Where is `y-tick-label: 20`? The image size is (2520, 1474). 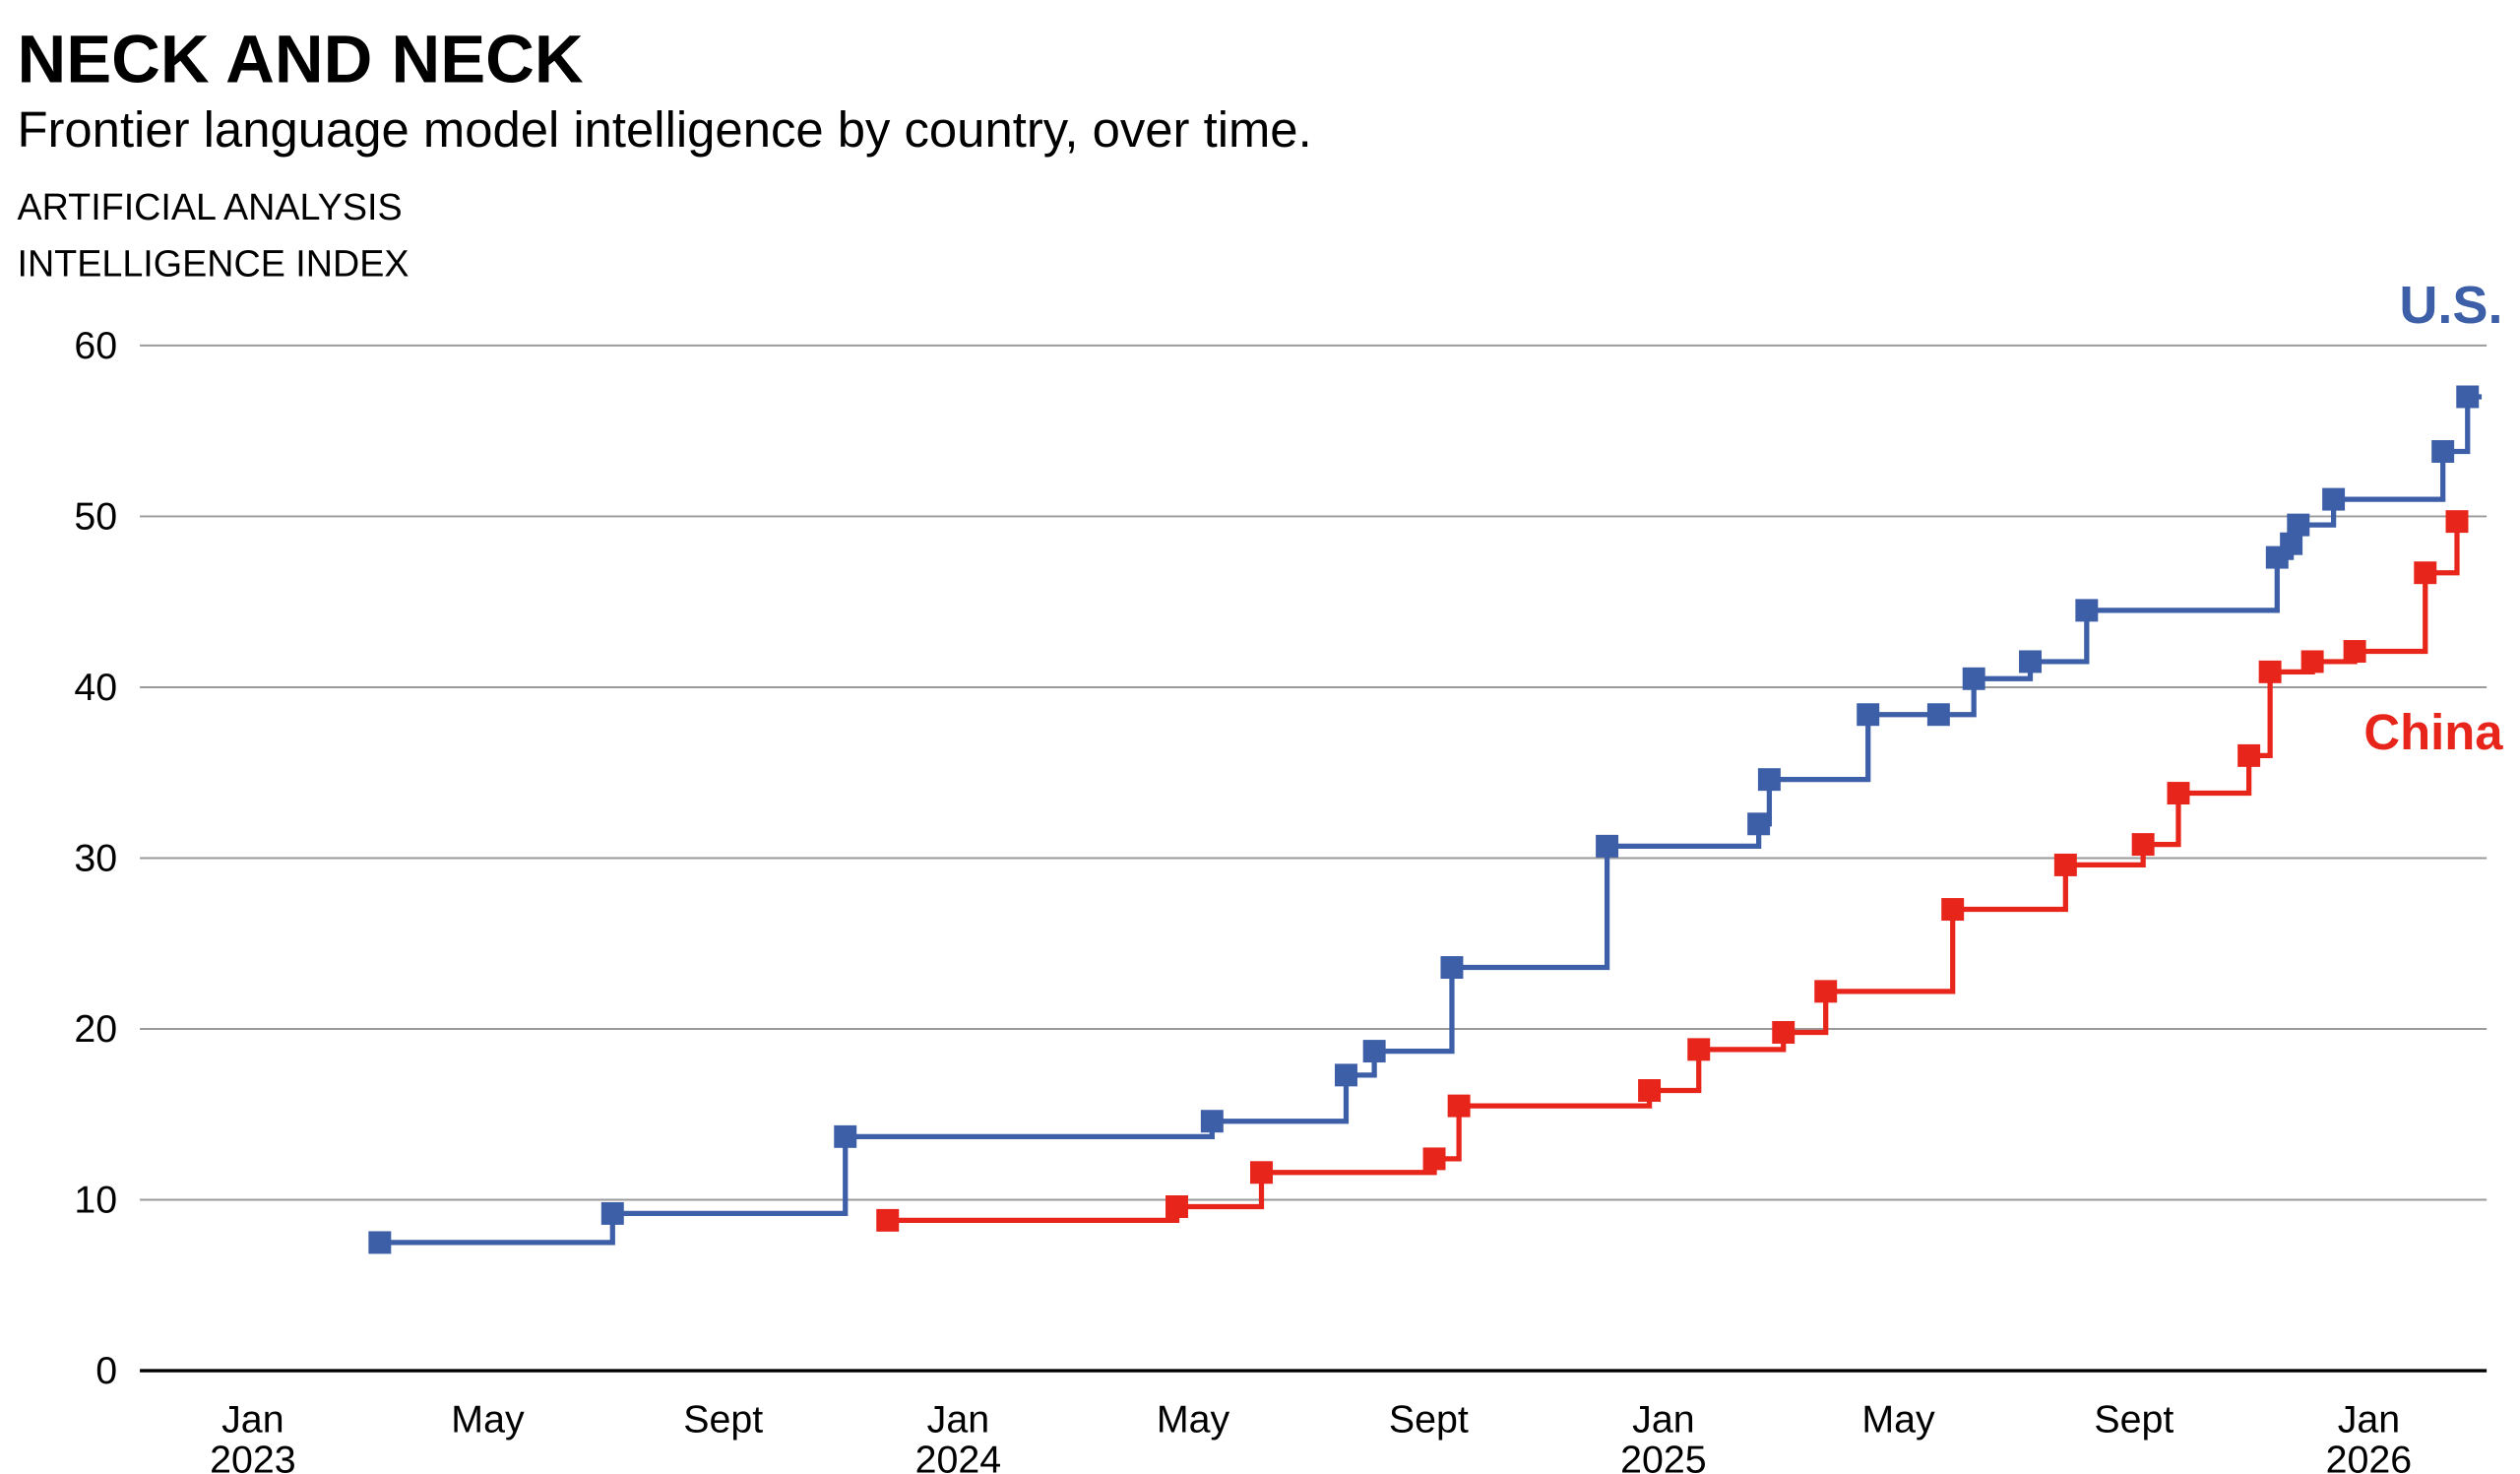
y-tick-label: 20 is located at coordinates (95, 1029).